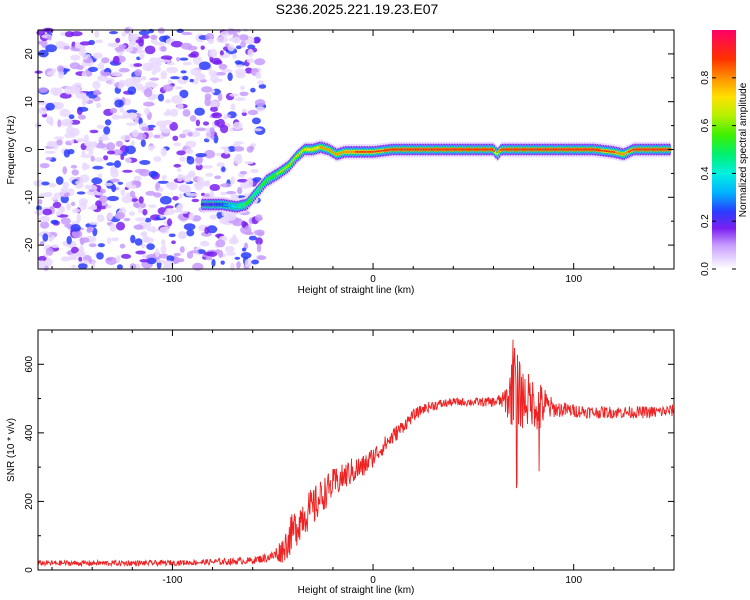 Image resolution: width=750 pixels, height=600 pixels. What do you see at coordinates (172, 580) in the screenshot?
I see `snr-xtick-label: -100` at bounding box center [172, 580].